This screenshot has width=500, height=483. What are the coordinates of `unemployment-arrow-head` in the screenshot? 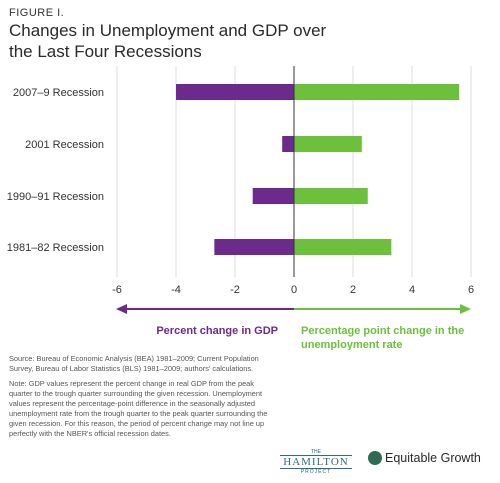 It's located at (465, 309).